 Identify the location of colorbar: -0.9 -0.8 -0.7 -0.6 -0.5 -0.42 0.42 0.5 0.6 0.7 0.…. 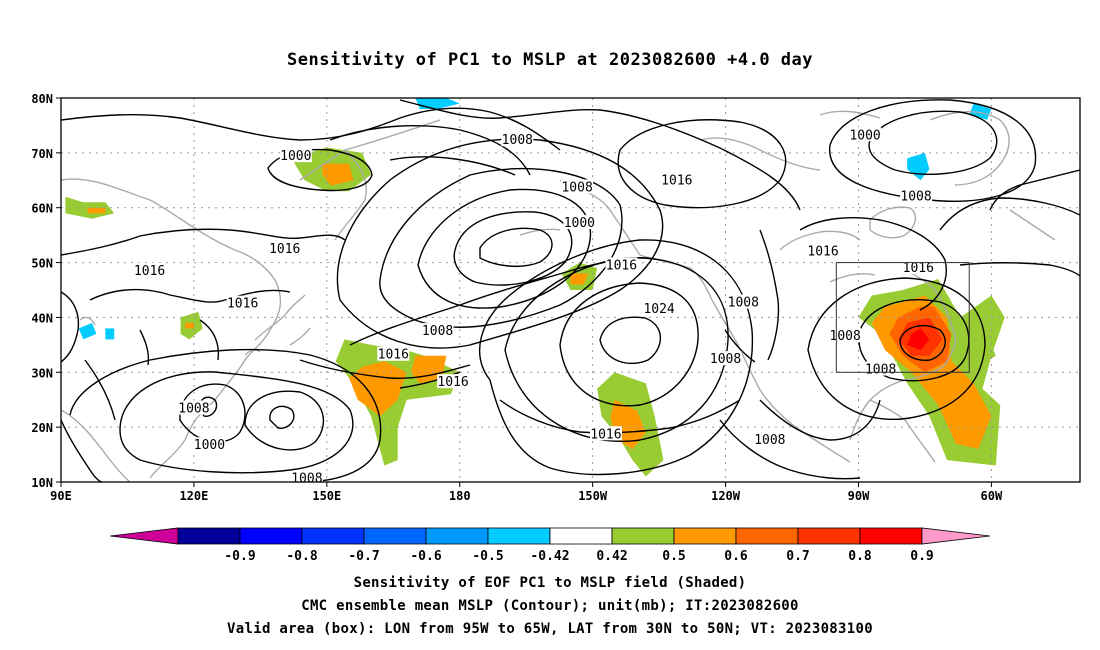
(550, 545).